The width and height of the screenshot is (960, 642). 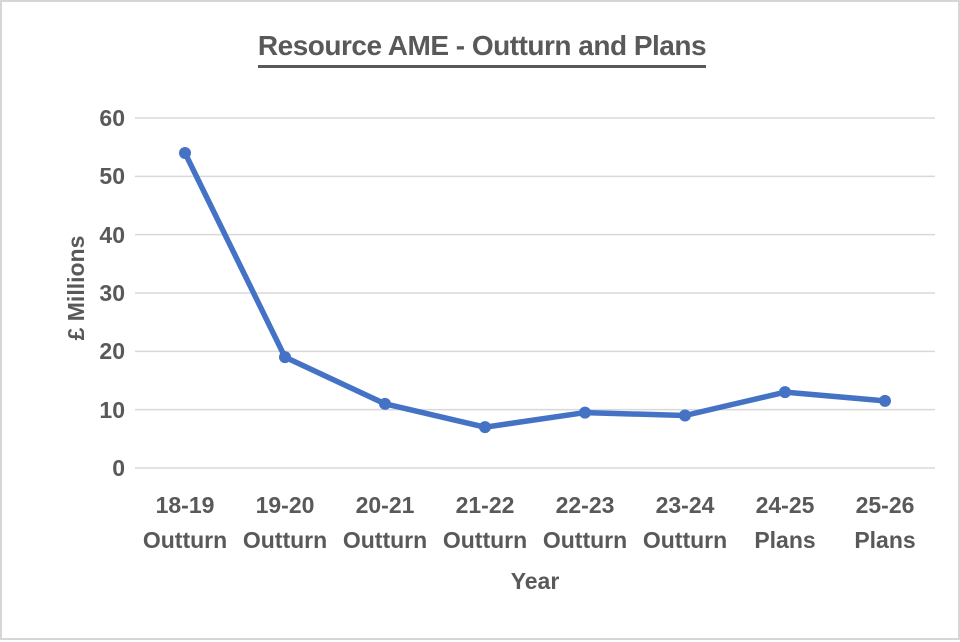 I want to click on y-tick-label: 60, so click(x=112, y=118).